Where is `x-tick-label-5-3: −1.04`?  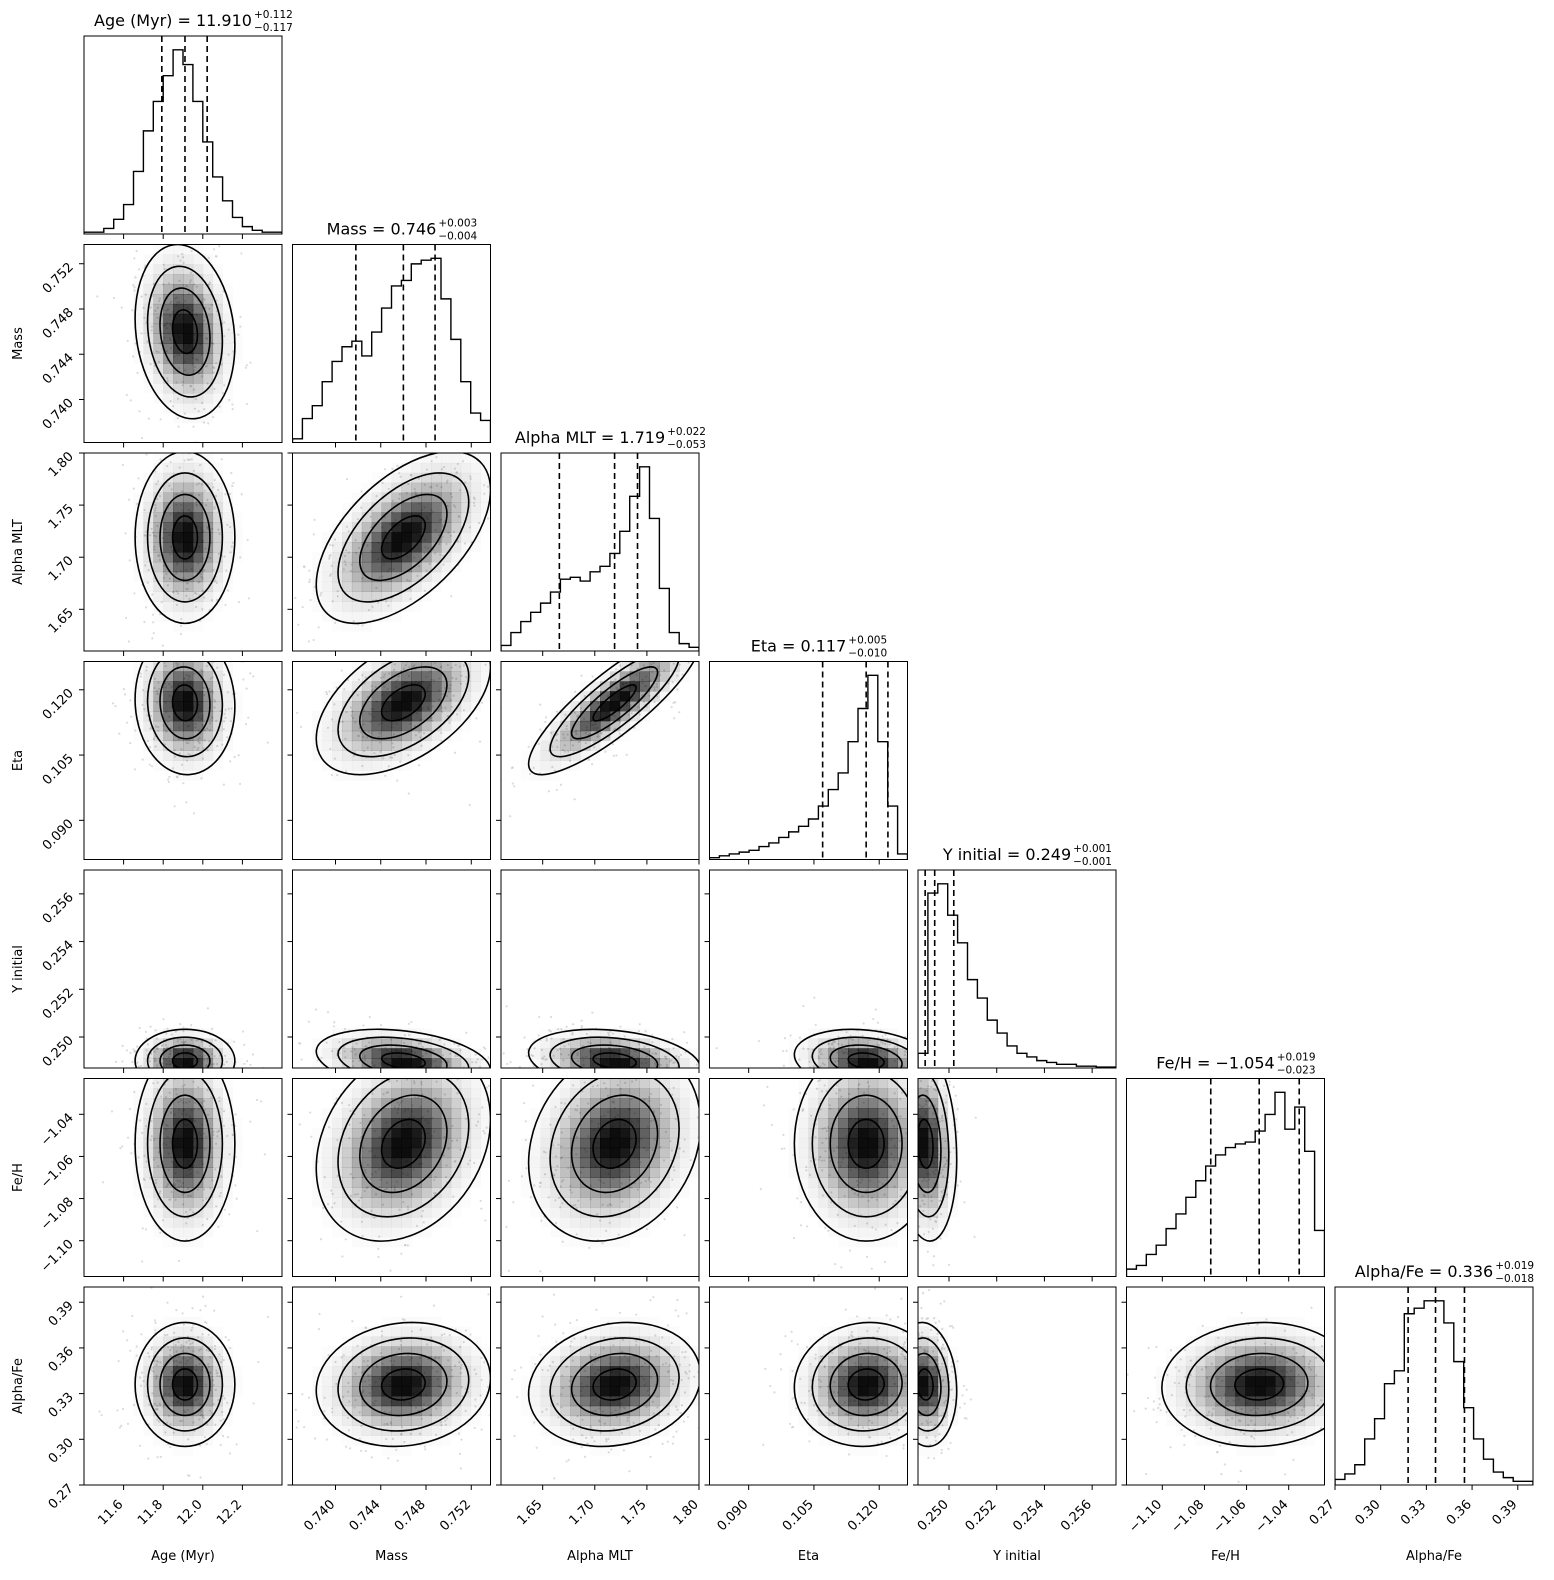
x-tick-label-5-3: −1.04 is located at coordinates (1272, 1516).